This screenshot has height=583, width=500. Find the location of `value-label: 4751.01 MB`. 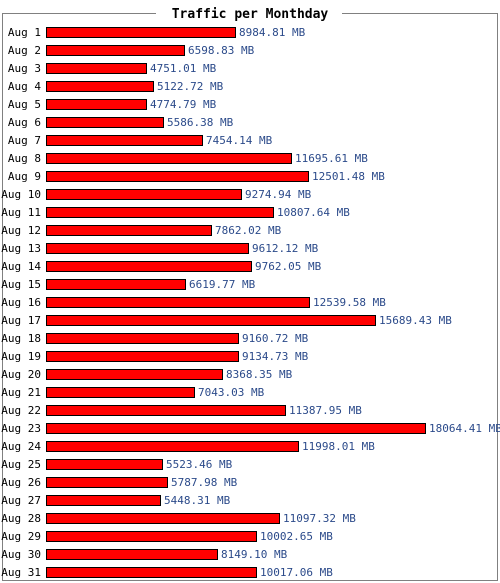

value-label: 4751.01 MB is located at coordinates (183, 68).